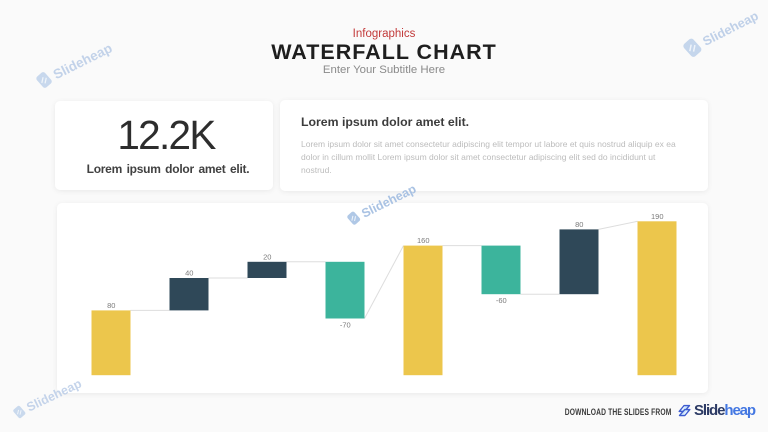 The image size is (768, 432). I want to click on svg-text: 160, so click(423, 240).